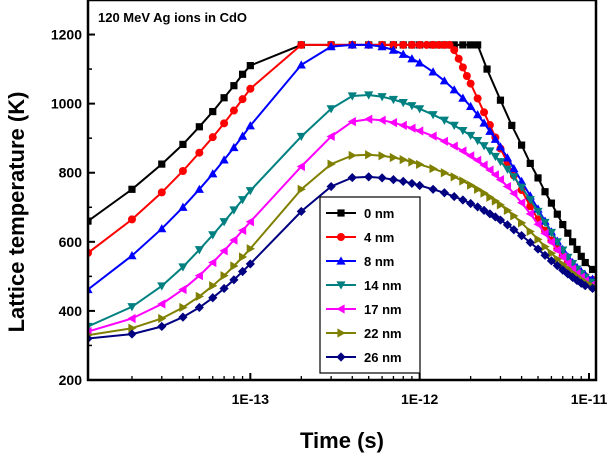 The image size is (615, 458). Describe the element at coordinates (66, 104) in the screenshot. I see `y-tick-label: 1000` at that location.